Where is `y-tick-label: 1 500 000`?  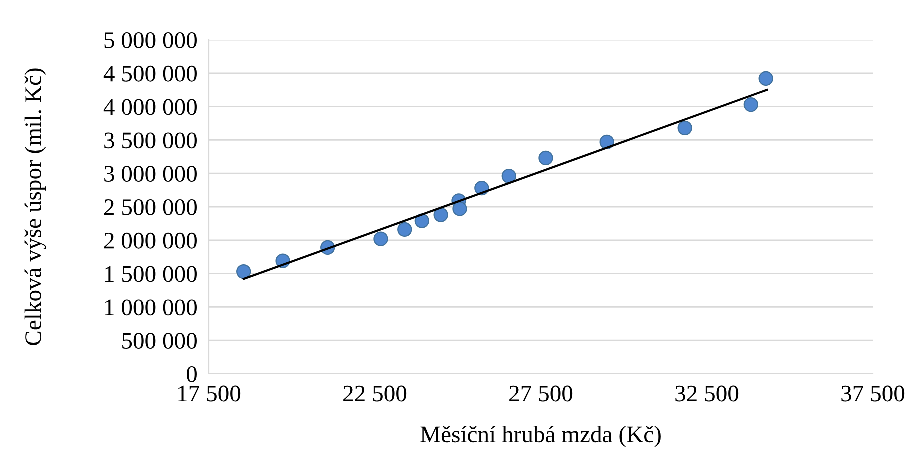 y-tick-label: 1 500 000 is located at coordinates (151, 274).